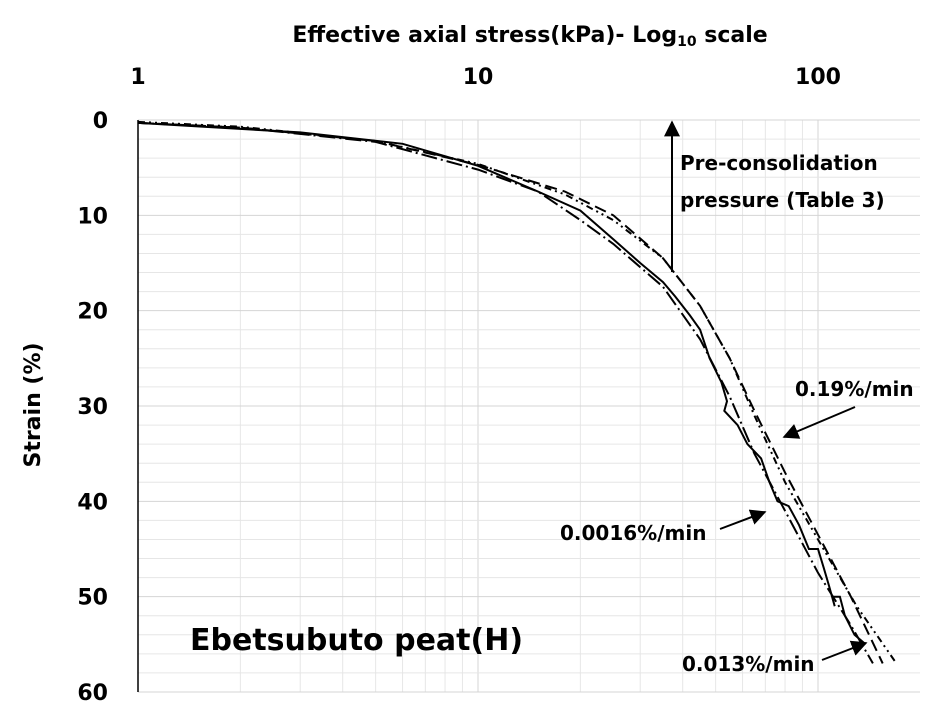 The height and width of the screenshot is (711, 945). Describe the element at coordinates (844, 650) in the screenshot. I see `rate-0013-arrow` at that location.